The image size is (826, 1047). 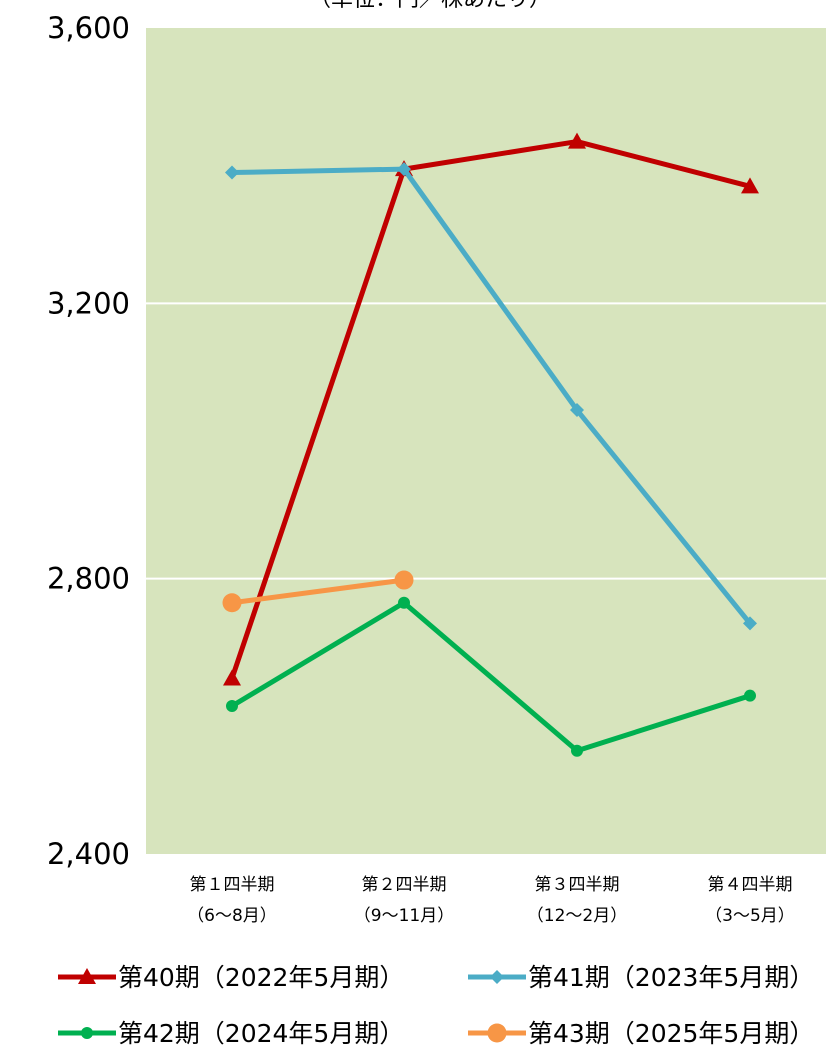 What do you see at coordinates (261, 977) in the screenshot?
I see `legend-label: 第40期（2022年5月期）` at bounding box center [261, 977].